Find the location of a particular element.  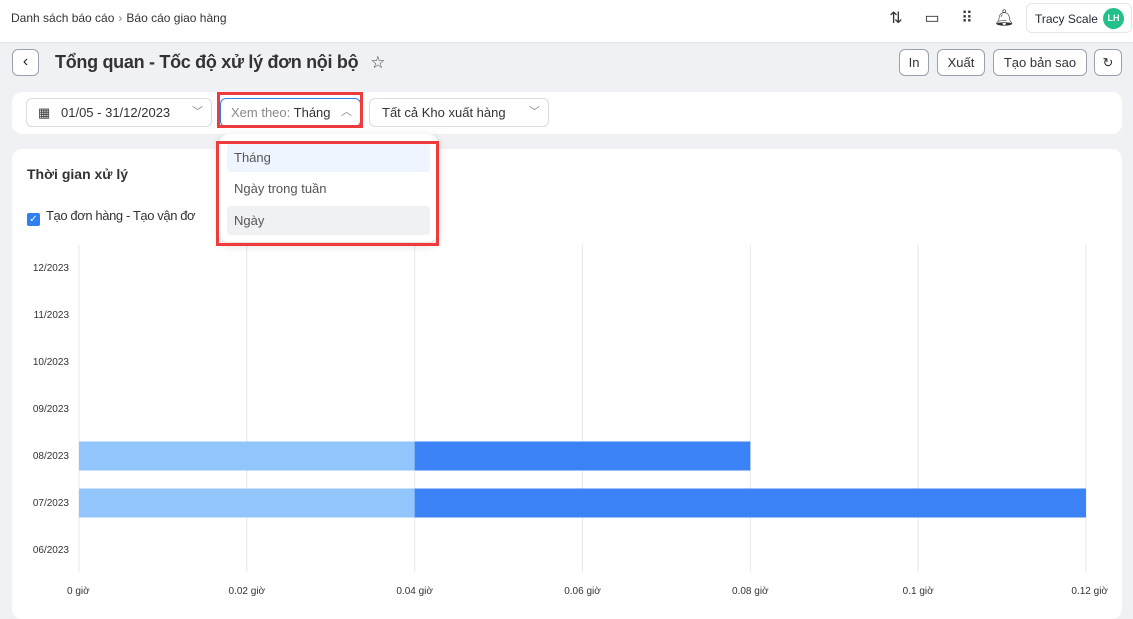

sync-icon: ⇅ is located at coordinates (896, 18).